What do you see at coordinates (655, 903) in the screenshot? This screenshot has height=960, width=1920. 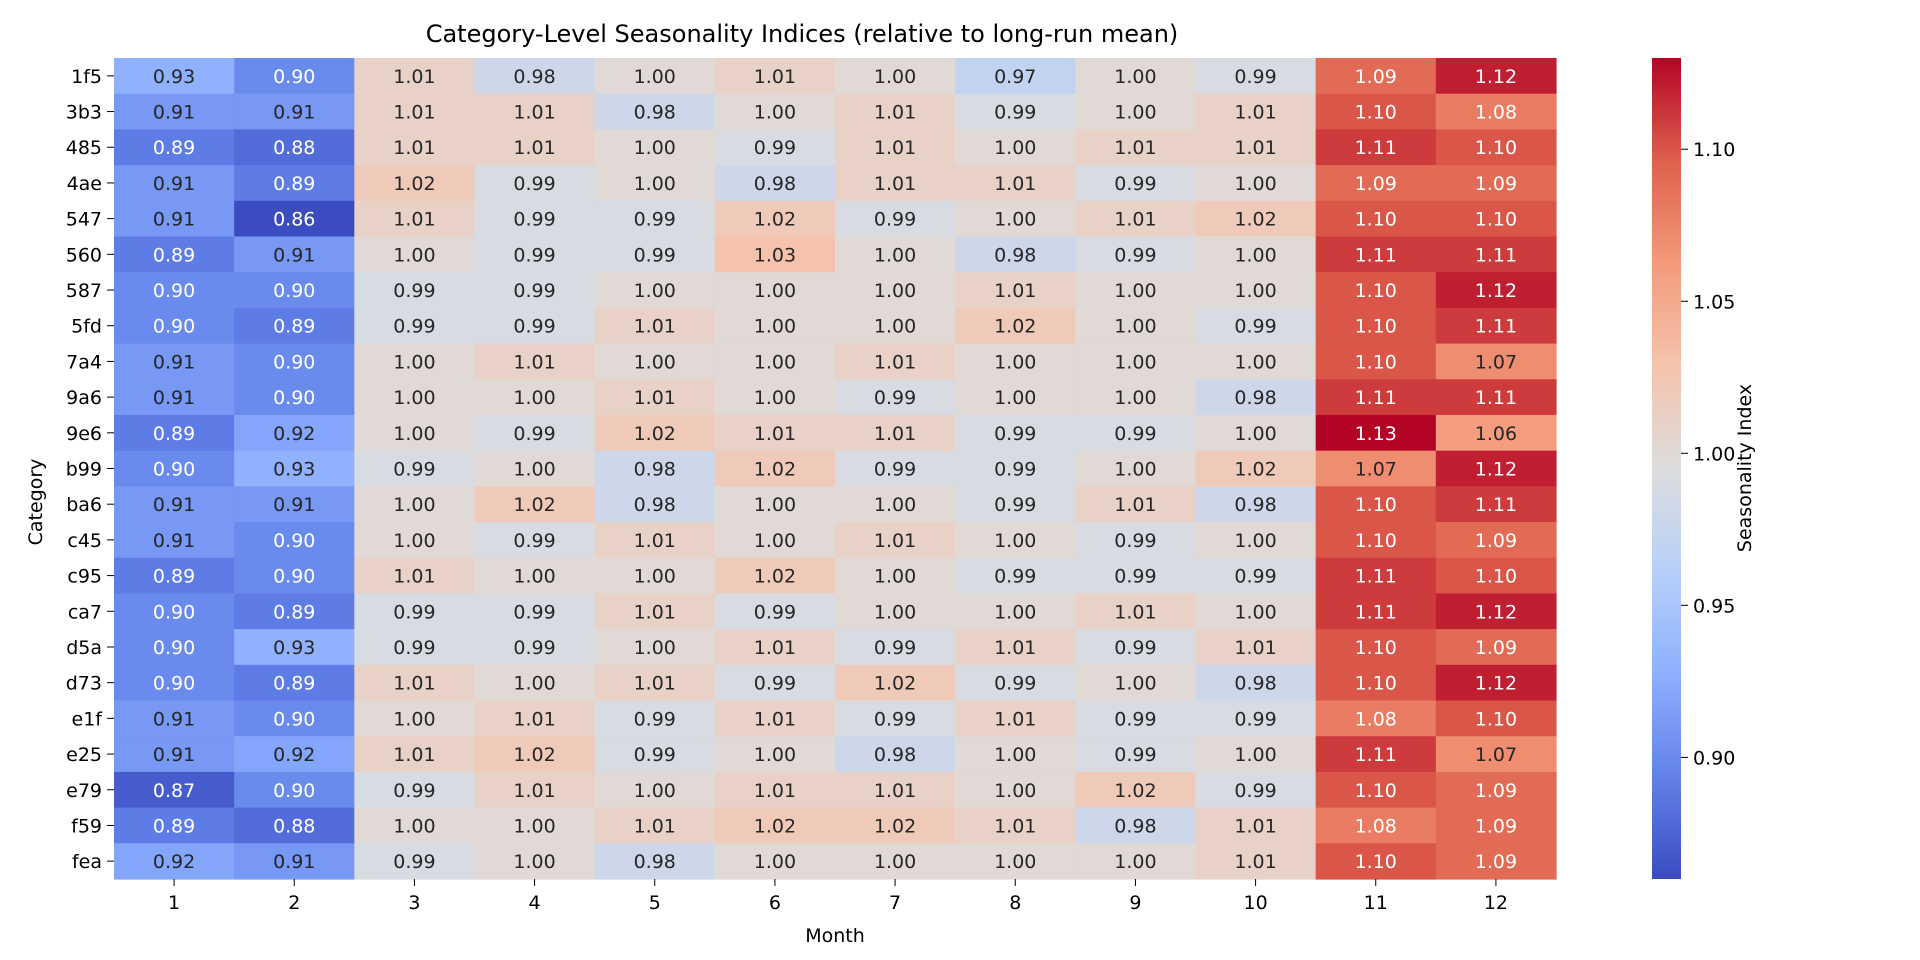 I see `x-tick-label: 5` at bounding box center [655, 903].